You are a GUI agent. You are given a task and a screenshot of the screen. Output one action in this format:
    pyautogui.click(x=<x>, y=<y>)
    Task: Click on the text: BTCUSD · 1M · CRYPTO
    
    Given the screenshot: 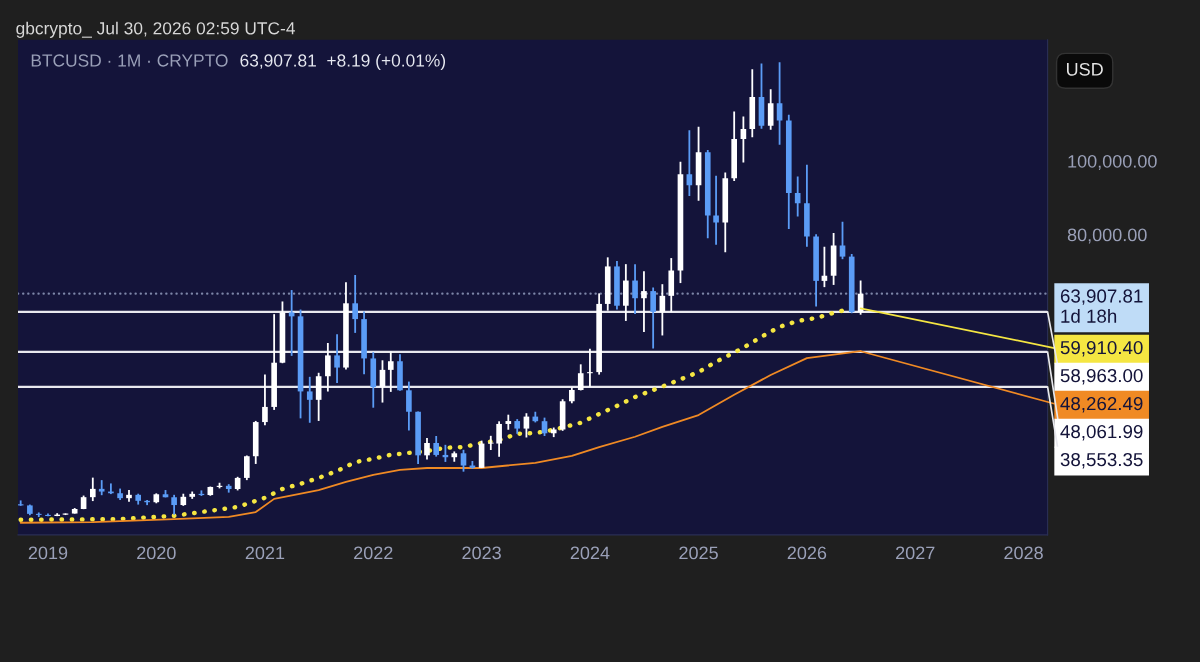 What is the action you would take?
    pyautogui.click(x=129, y=60)
    